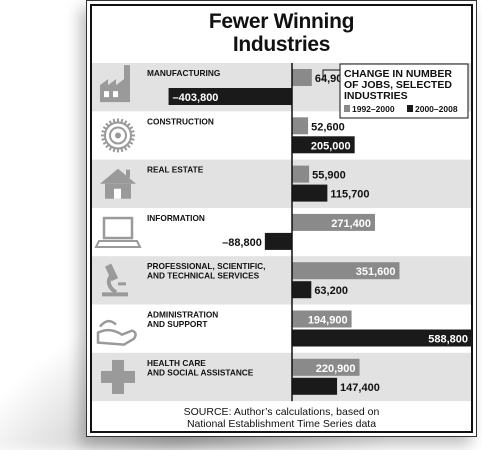  I want to click on data-label: 194,900, so click(328, 321).